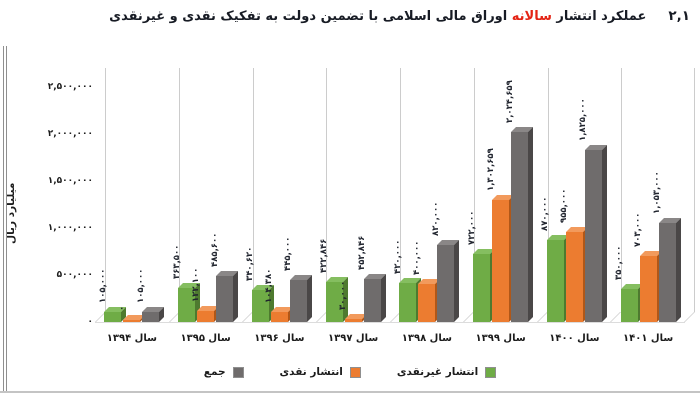  I want to click on bar-value-label: ۱,۰۵۳,۰۰۰, so click(657, 193).